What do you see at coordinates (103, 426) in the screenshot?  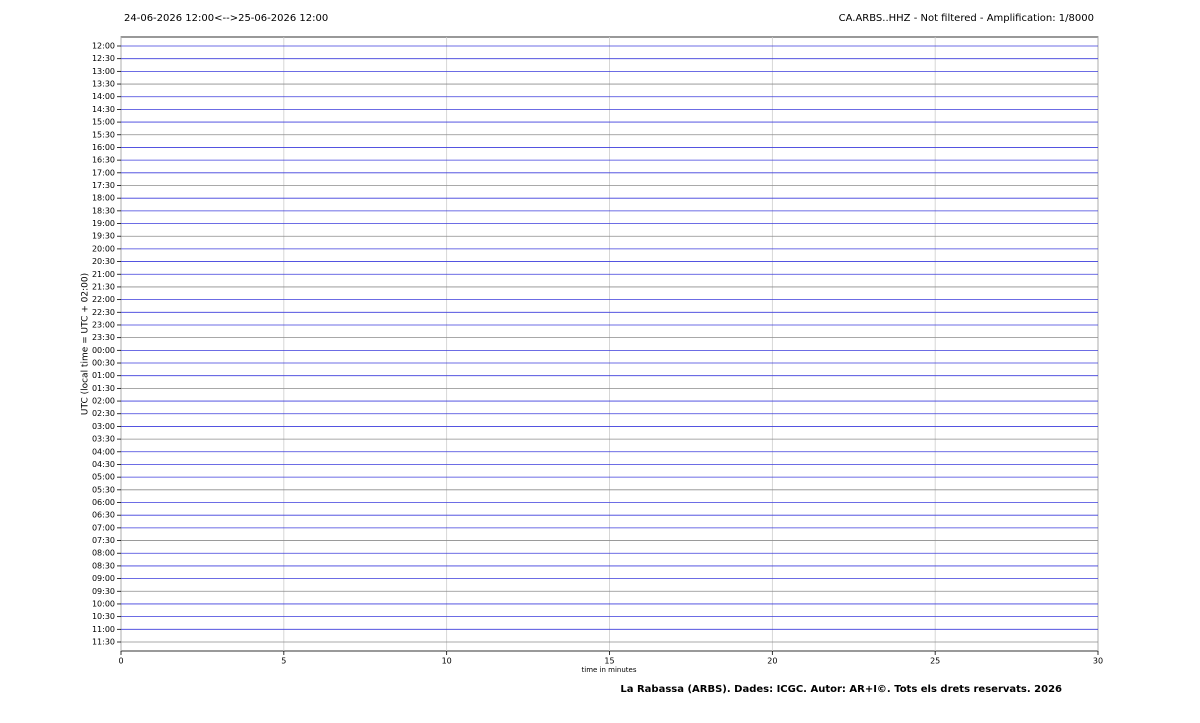 I see `y-tick-label: 03:00` at bounding box center [103, 426].